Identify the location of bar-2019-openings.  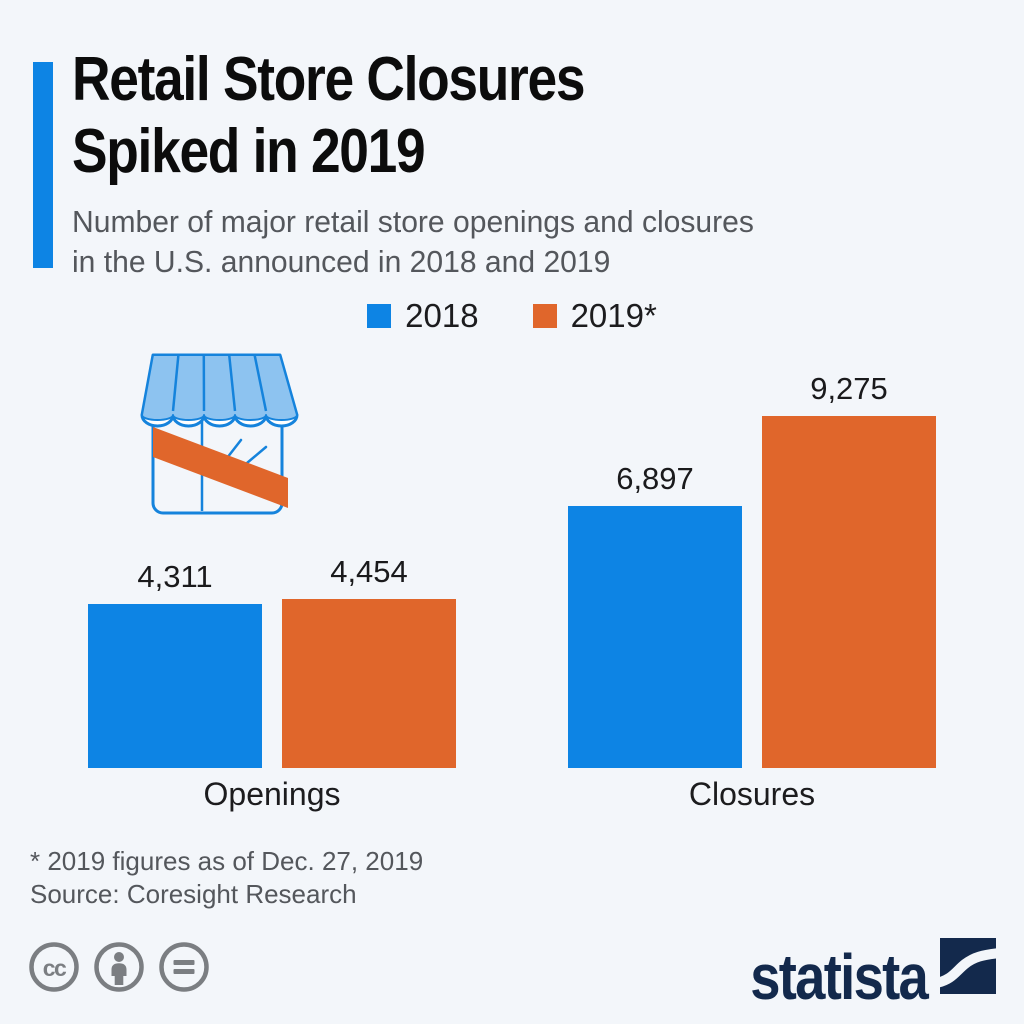
(369, 683).